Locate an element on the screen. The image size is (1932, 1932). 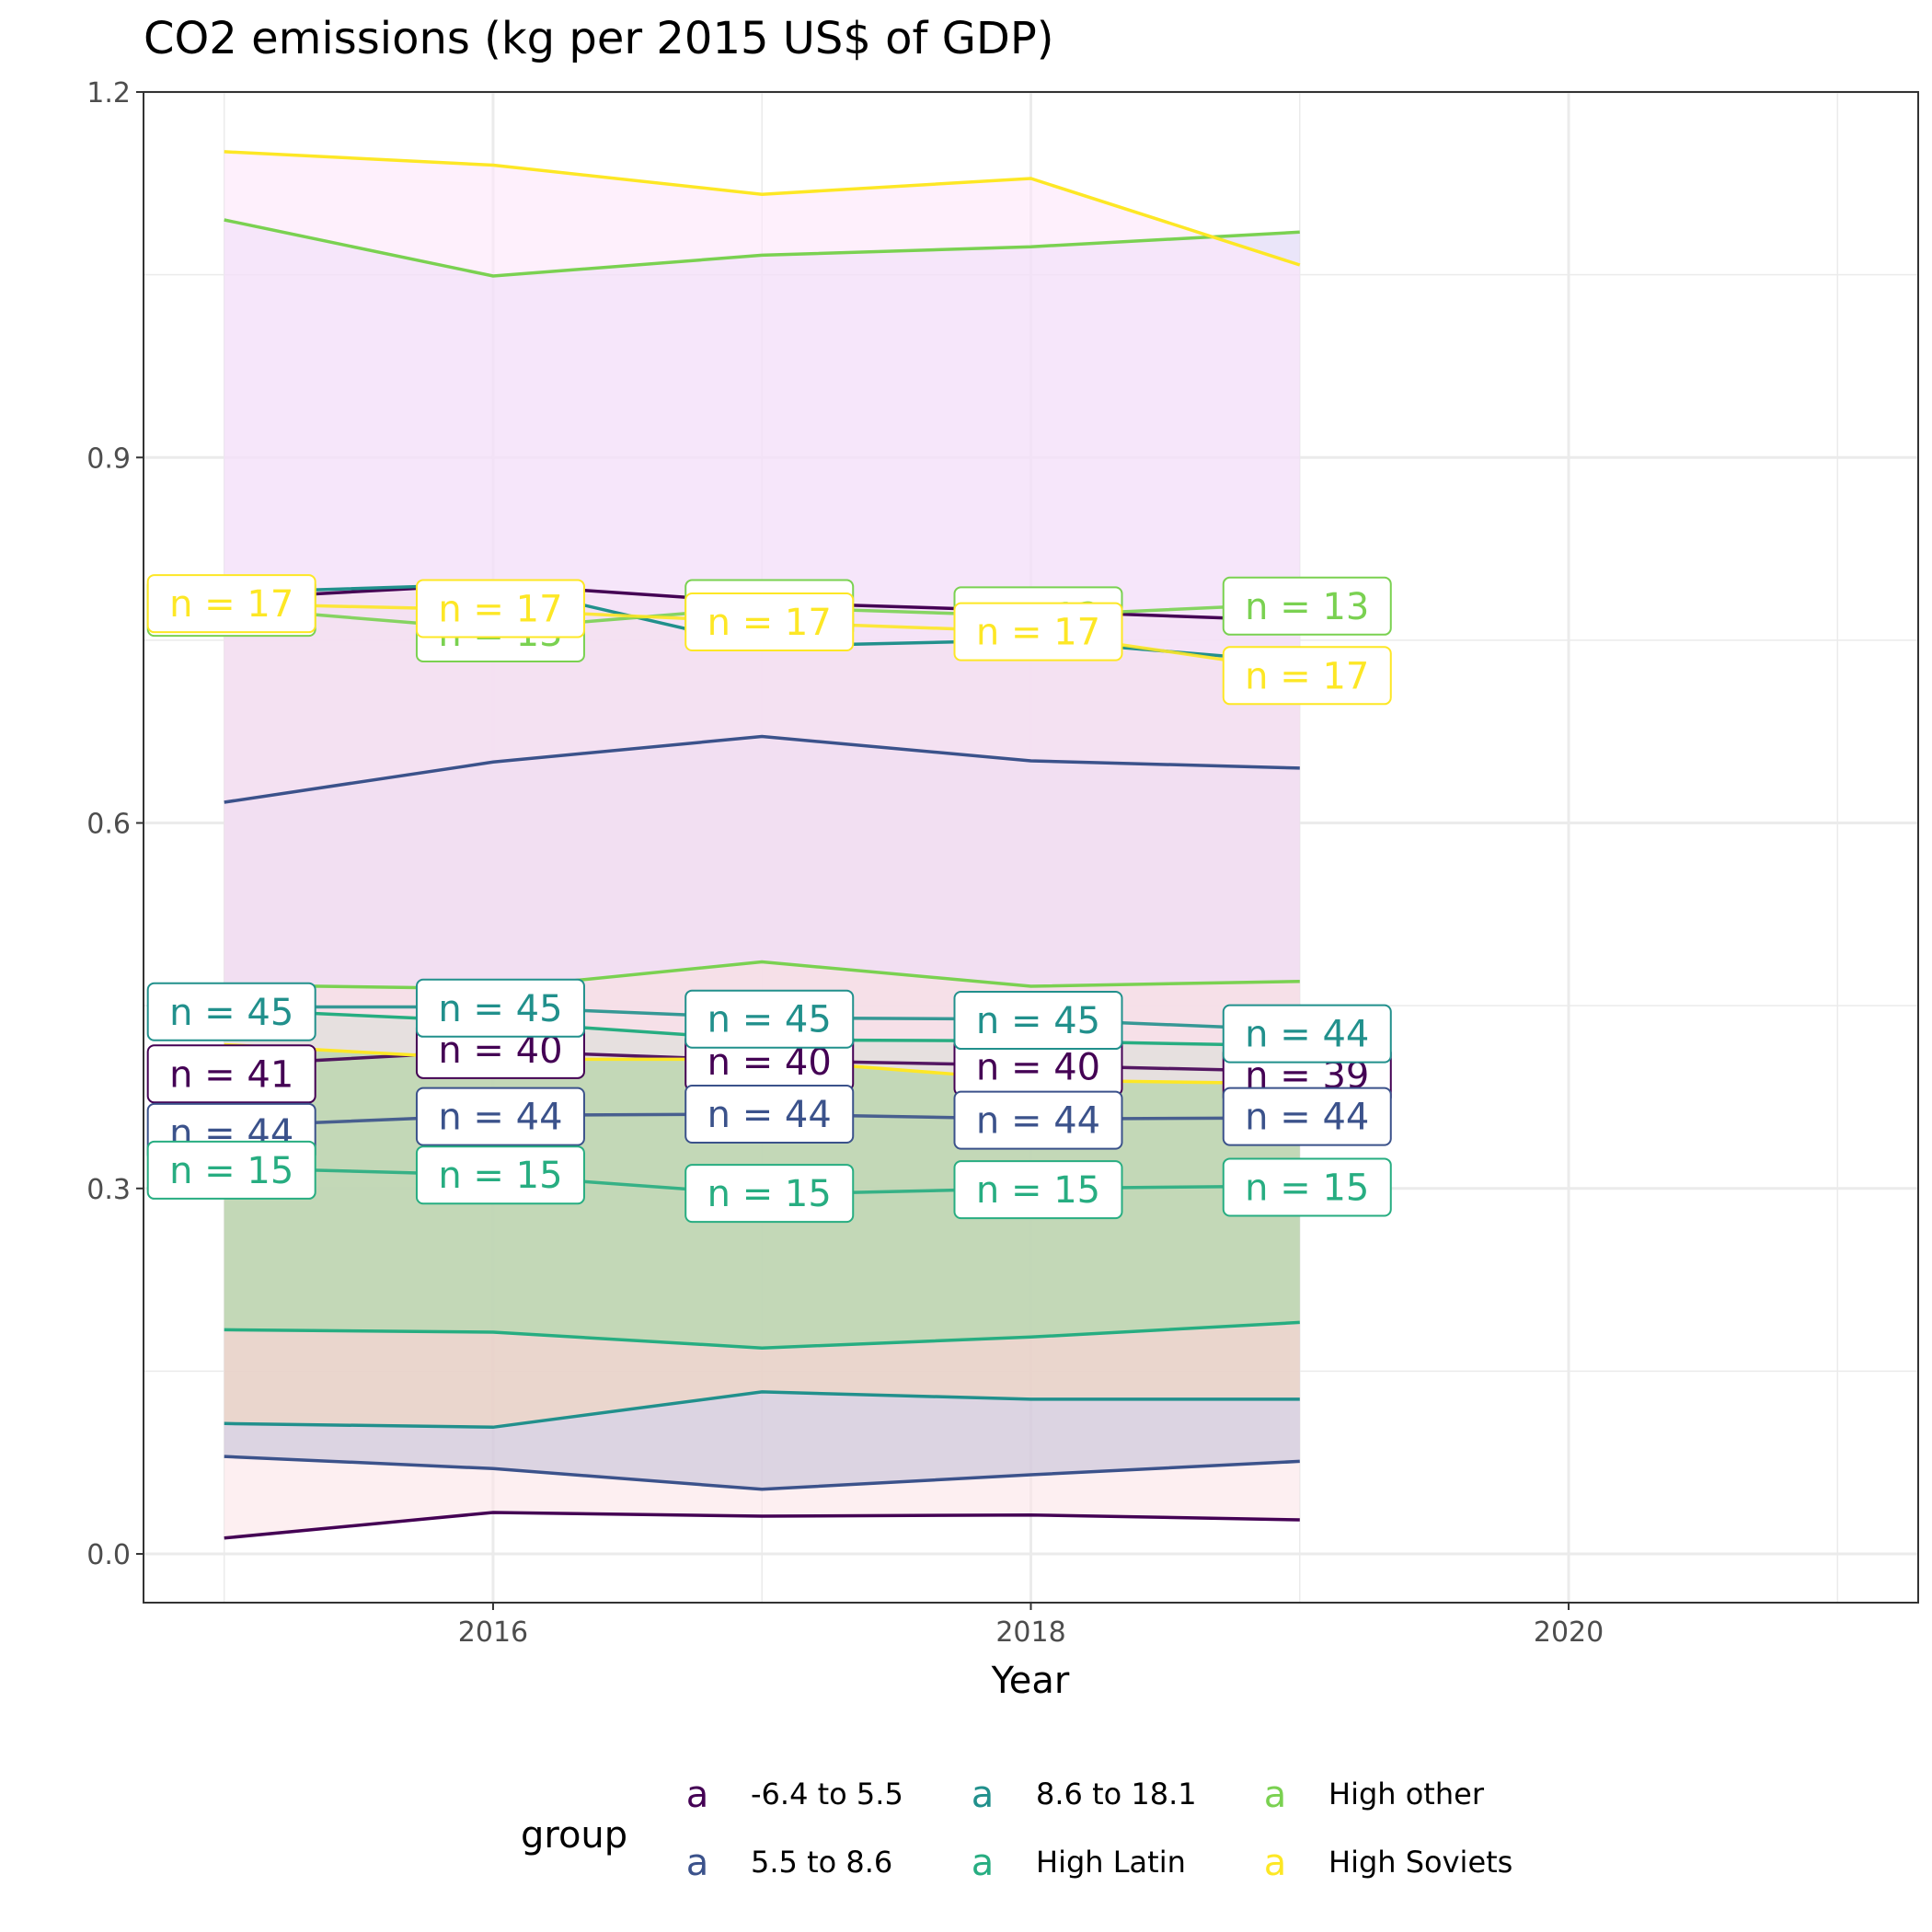
n-label-2-1: n = 45 is located at coordinates (500, 1008).